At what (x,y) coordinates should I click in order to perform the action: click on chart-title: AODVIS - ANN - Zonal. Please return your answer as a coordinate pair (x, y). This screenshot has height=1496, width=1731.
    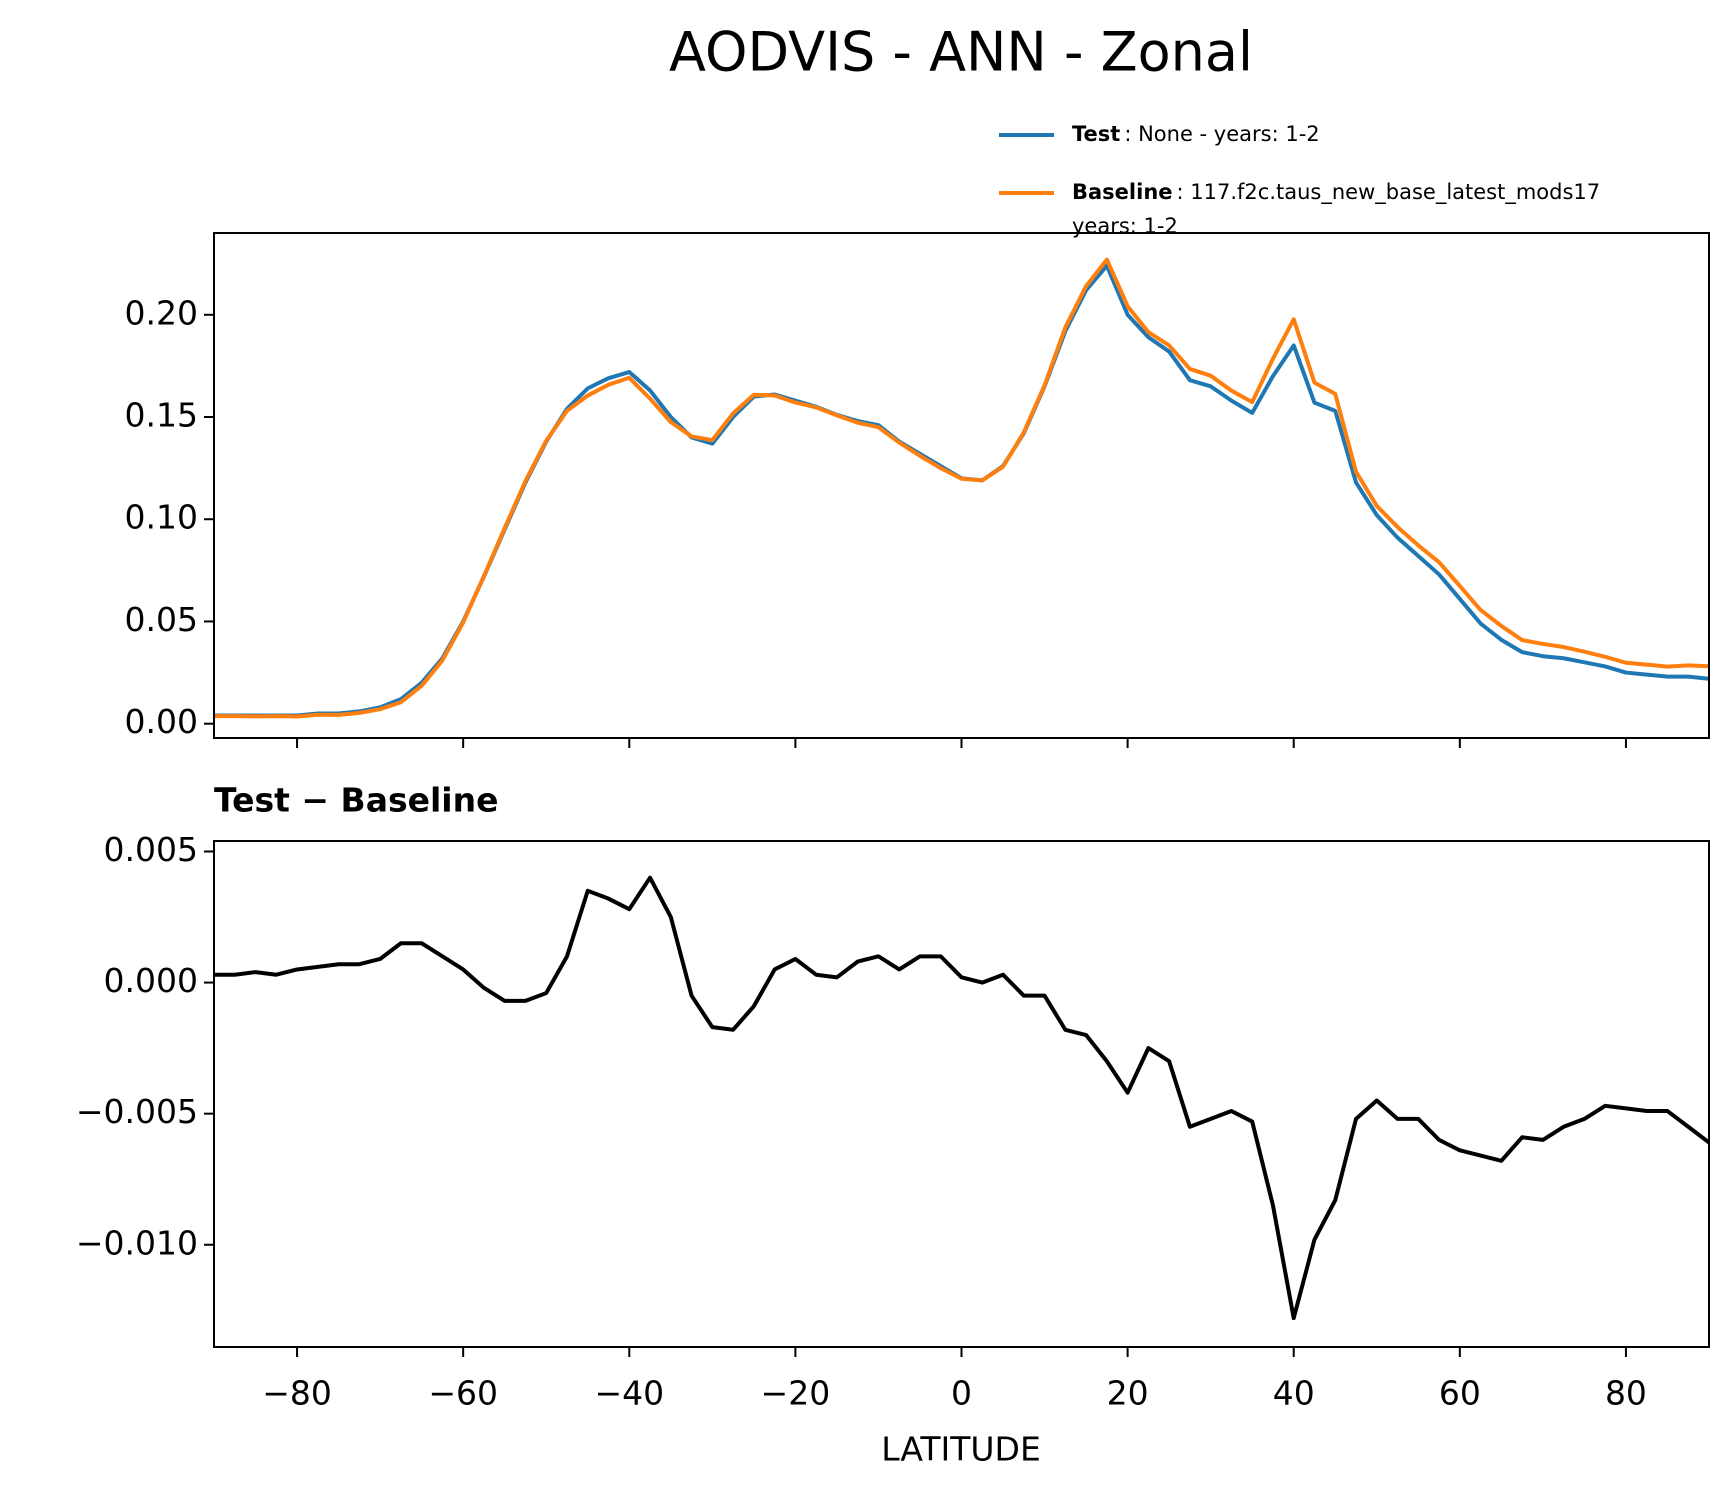
    Looking at the image, I should click on (961, 52).